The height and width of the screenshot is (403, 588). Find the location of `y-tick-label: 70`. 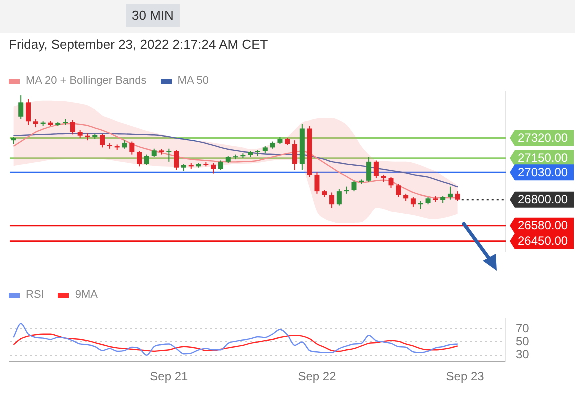

y-tick-label: 70 is located at coordinates (523, 328).